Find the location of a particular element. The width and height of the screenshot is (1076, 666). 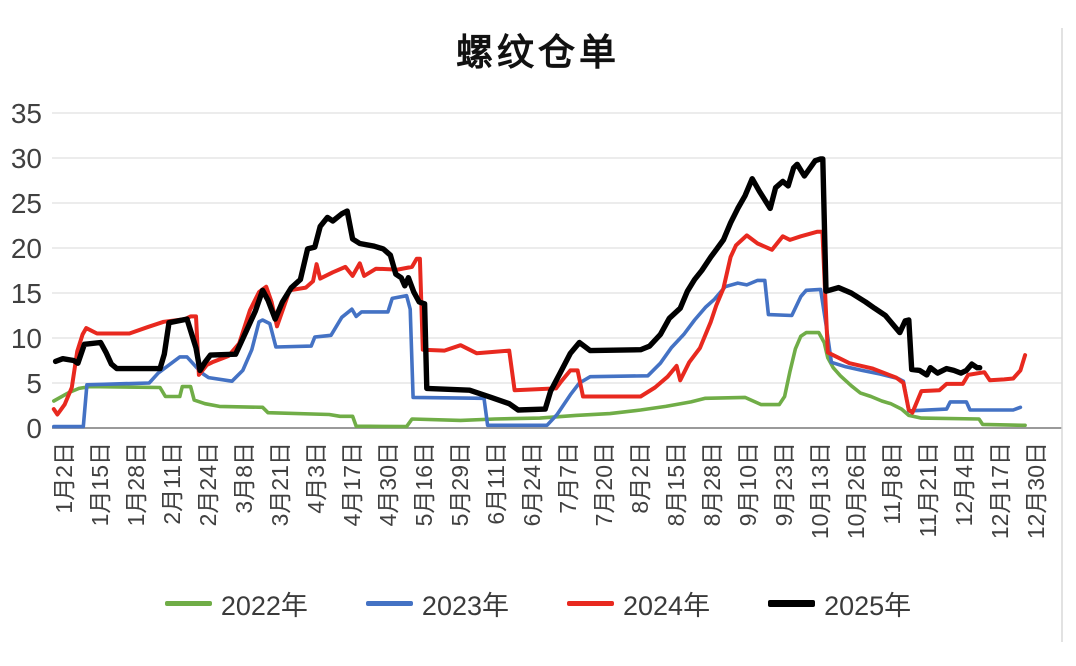

x-axis-tick-label: 12月30日 is located at coordinates (1036, 490).